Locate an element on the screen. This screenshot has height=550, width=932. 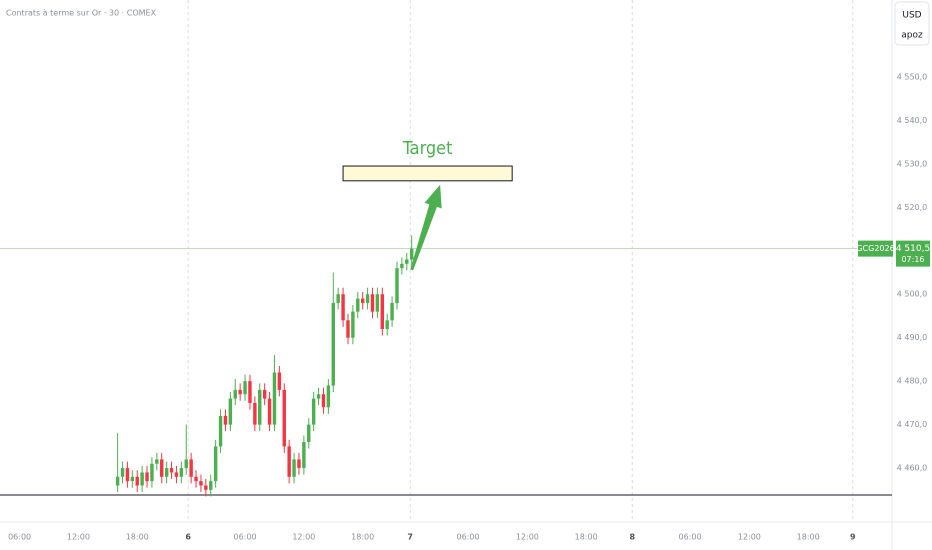
y-tick-label: 4 530,0 is located at coordinates (912, 163).